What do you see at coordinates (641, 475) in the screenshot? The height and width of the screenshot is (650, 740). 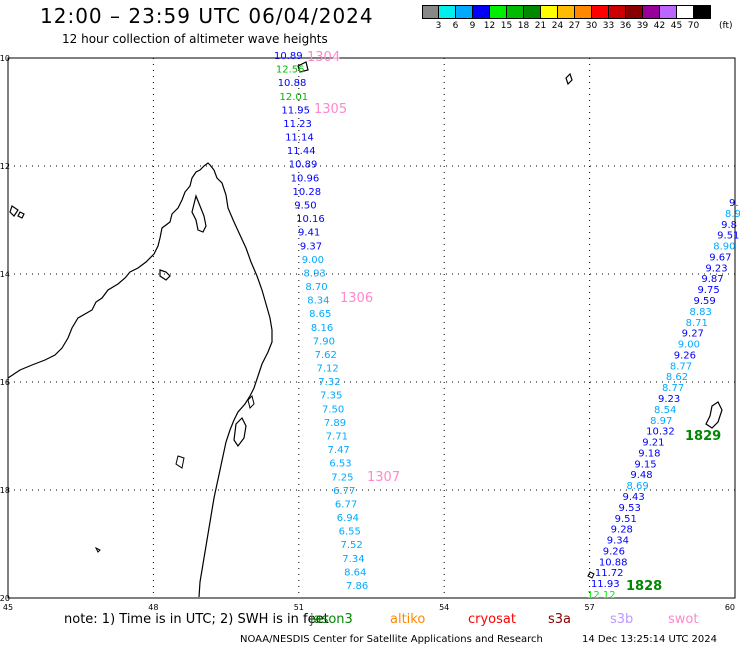 I see `swh-value-label: 9.48` at bounding box center [641, 475].